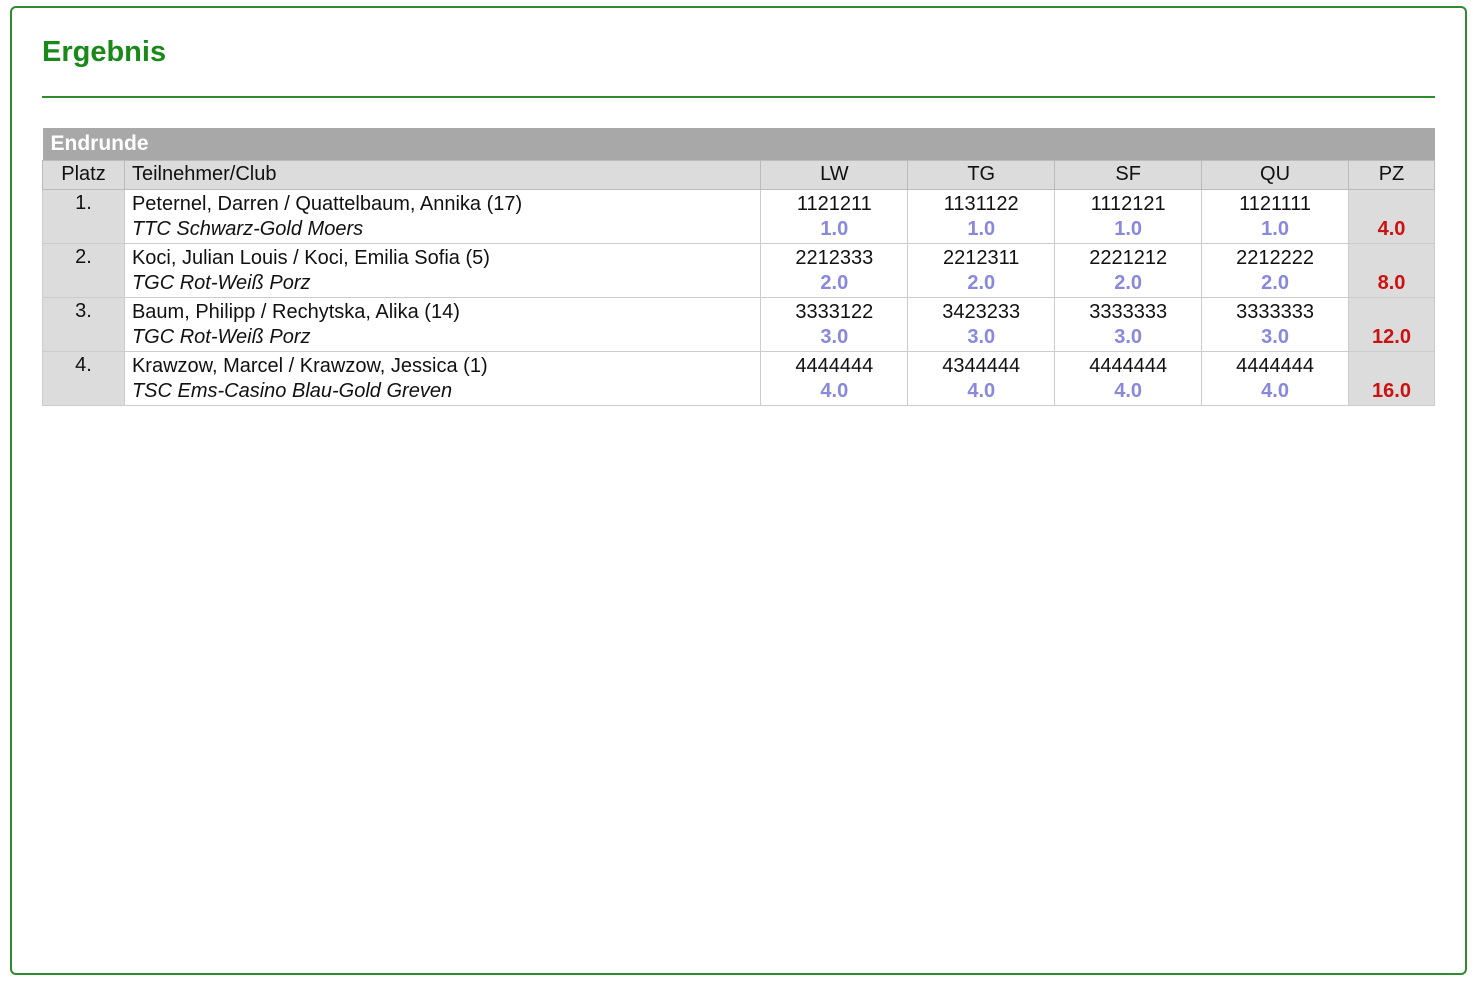 This screenshot has width=1482, height=987. I want to click on col-lw: LW, so click(834, 174).